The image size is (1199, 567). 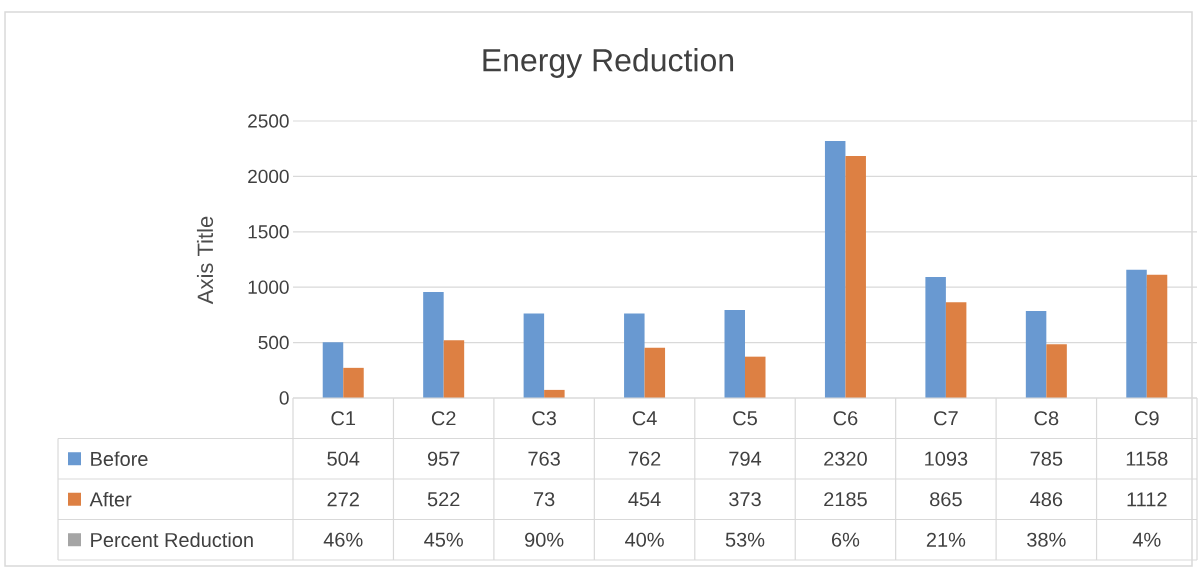 What do you see at coordinates (1147, 499) in the screenshot?
I see `data-label: 1112` at bounding box center [1147, 499].